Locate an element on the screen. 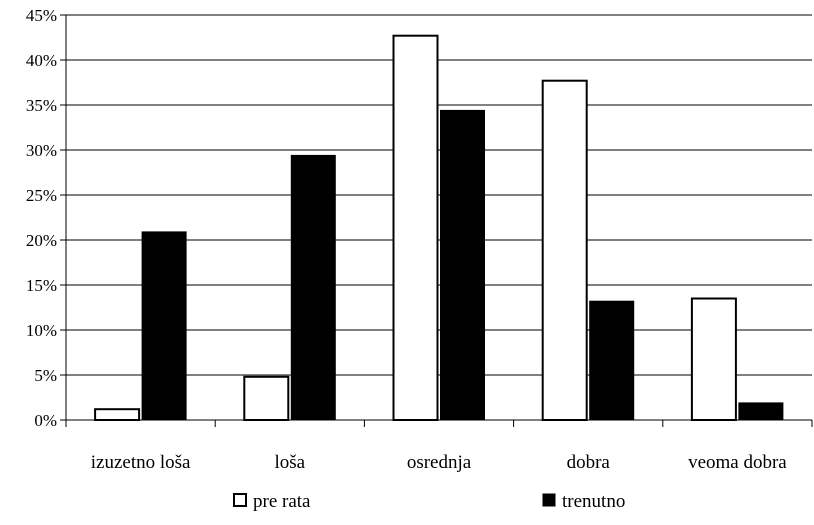 This screenshot has width=814, height=525. y-tick-label: 5% is located at coordinates (45, 375).